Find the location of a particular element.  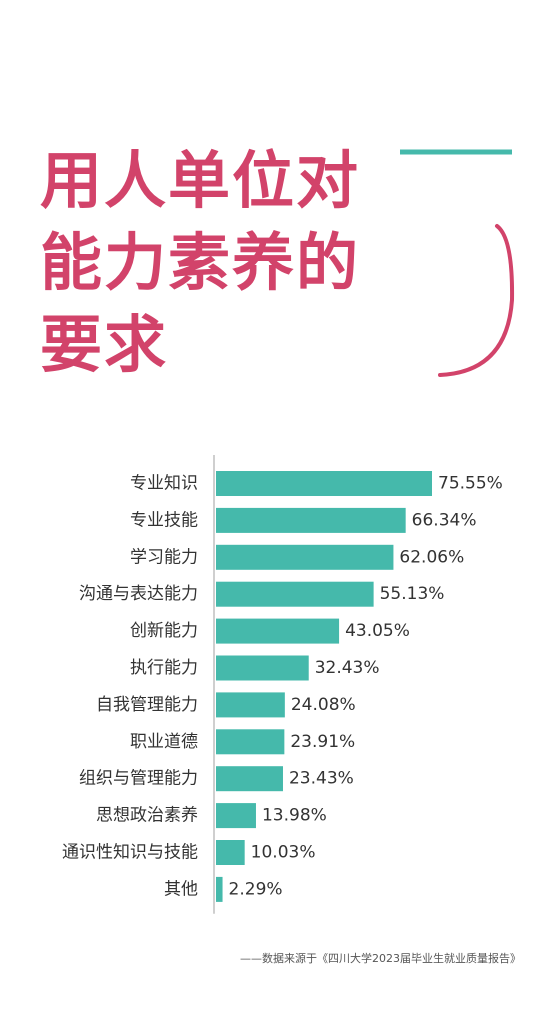

value-label: 23.91% is located at coordinates (322, 742).